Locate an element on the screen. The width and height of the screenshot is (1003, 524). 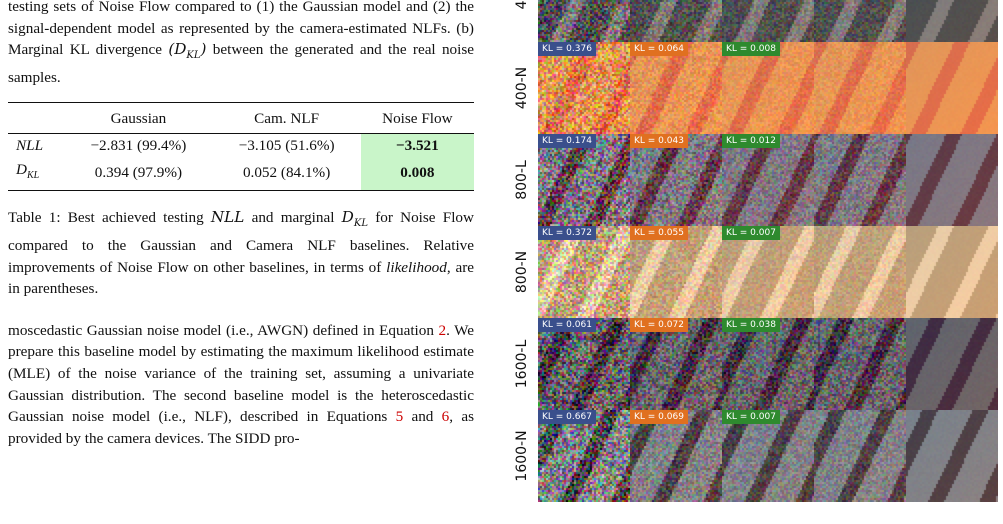
noise-sample-tile: KL = 0.043 is located at coordinates (676, 180).